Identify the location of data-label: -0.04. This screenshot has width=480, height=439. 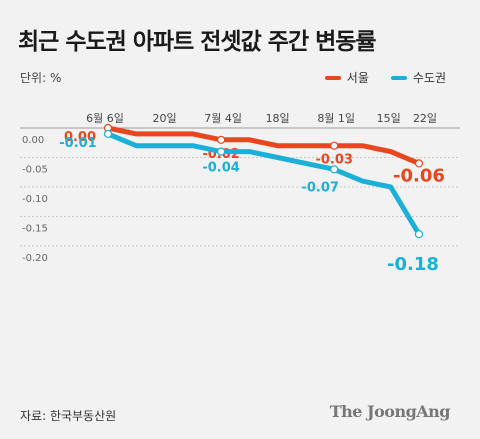
(220, 168).